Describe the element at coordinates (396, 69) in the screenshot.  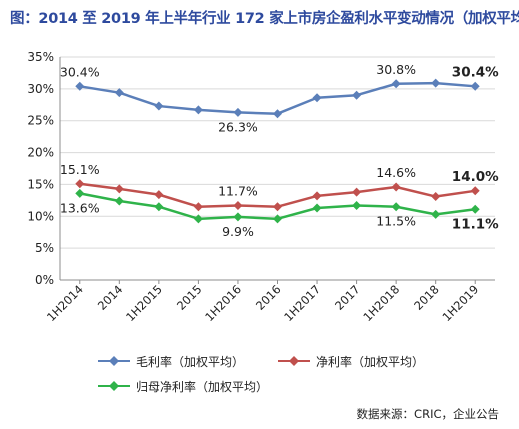
I see `data-label: 30.8%` at that location.